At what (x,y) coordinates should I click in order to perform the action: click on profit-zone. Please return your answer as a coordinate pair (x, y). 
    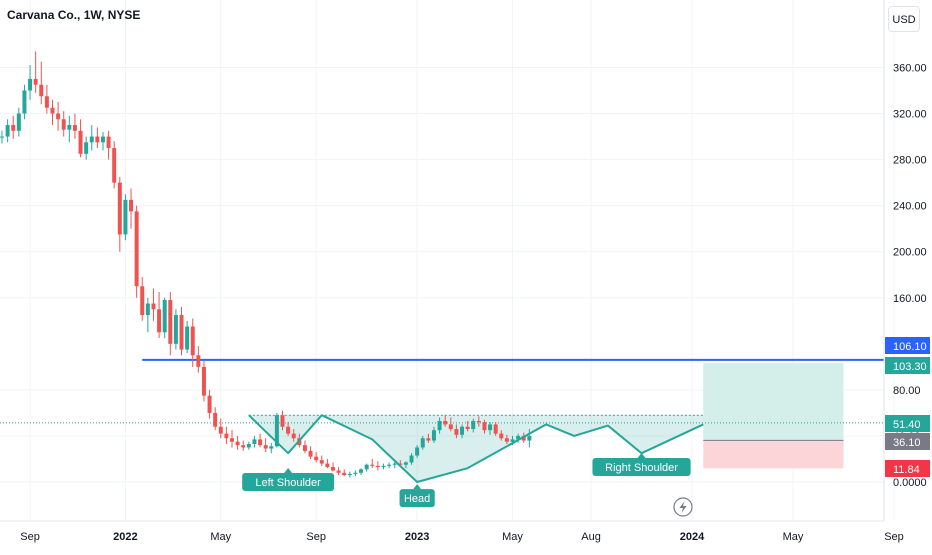
    Looking at the image, I should click on (773, 402).